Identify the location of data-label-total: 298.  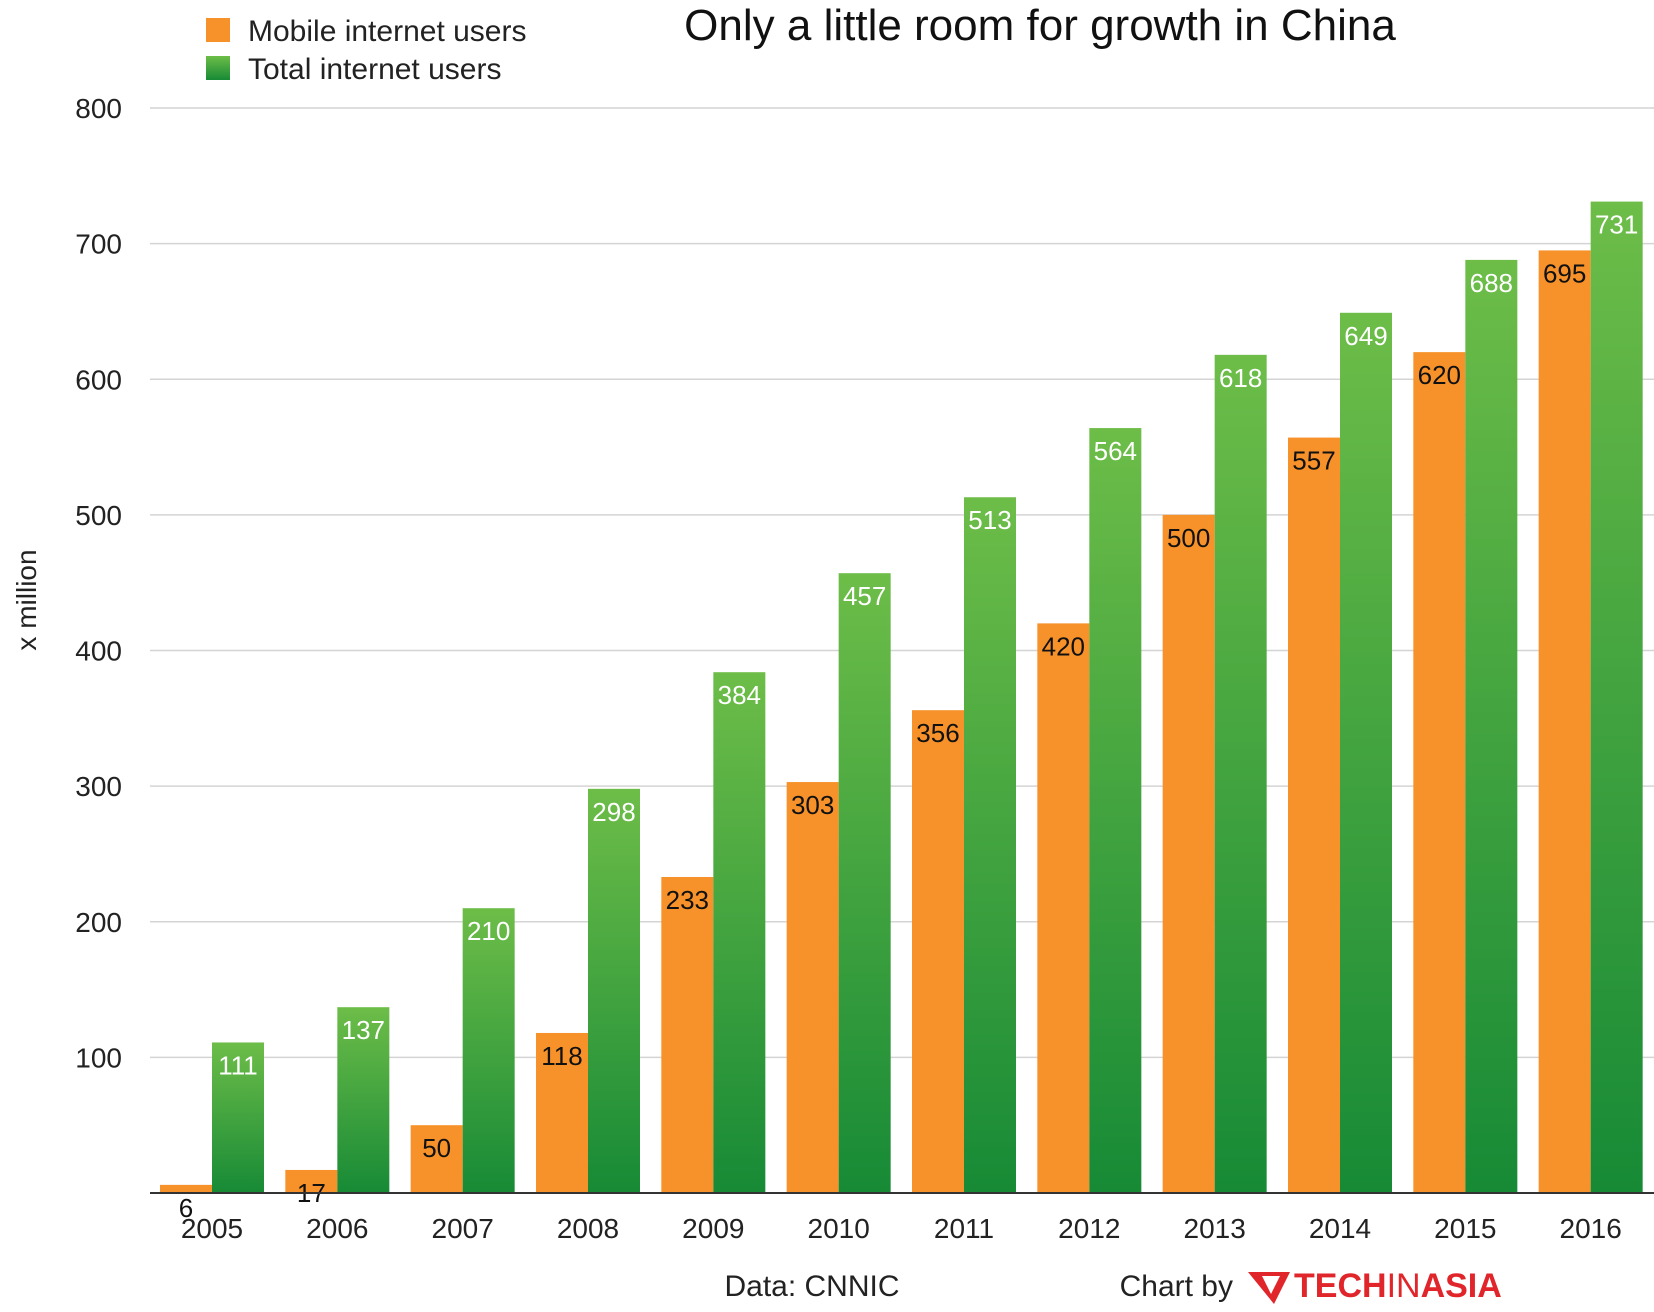
(613, 812).